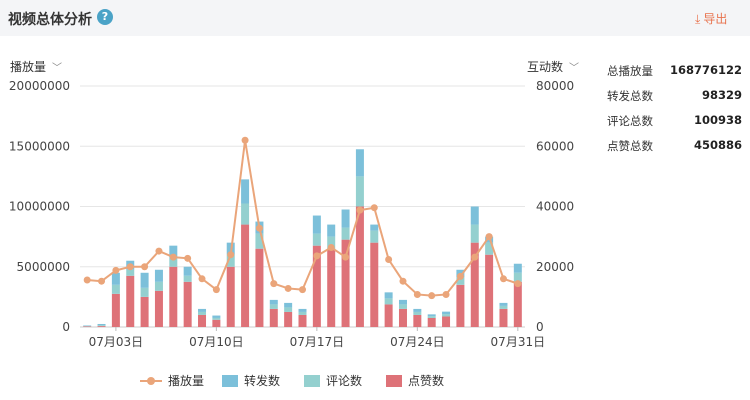 This screenshot has height=400, width=750. I want to click on right-y-tick-label: 20000, so click(555, 267).